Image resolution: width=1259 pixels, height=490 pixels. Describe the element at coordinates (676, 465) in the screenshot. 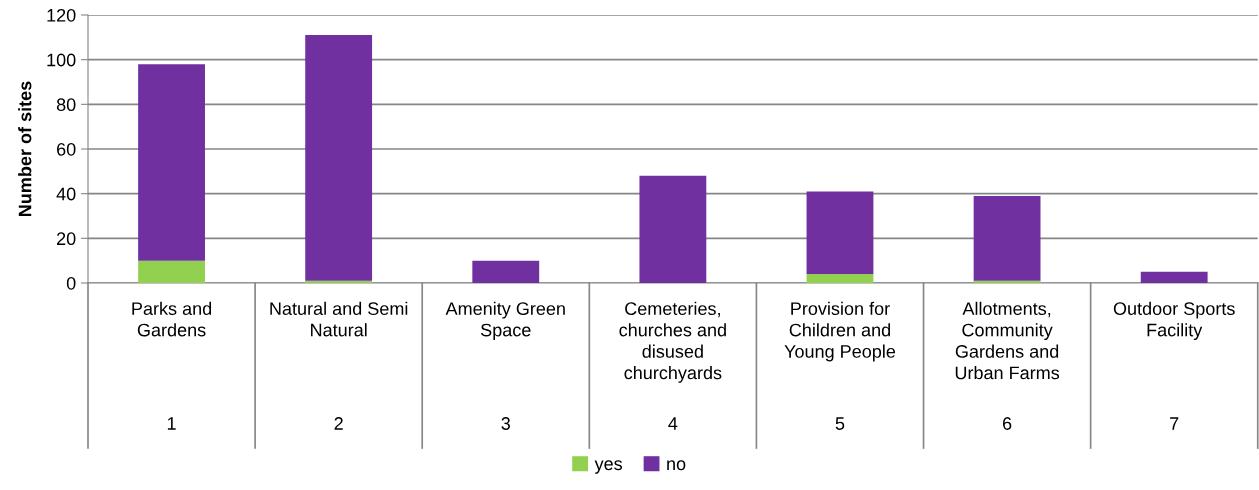

I see `legend-label: no` at that location.